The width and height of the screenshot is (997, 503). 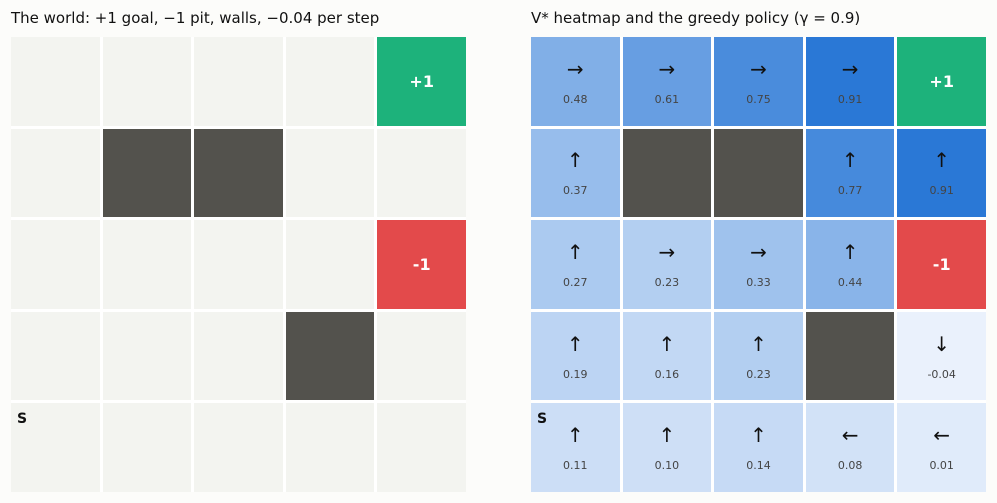 What do you see at coordinates (238, 356) in the screenshot?
I see `world-cell-r3c2` at bounding box center [238, 356].